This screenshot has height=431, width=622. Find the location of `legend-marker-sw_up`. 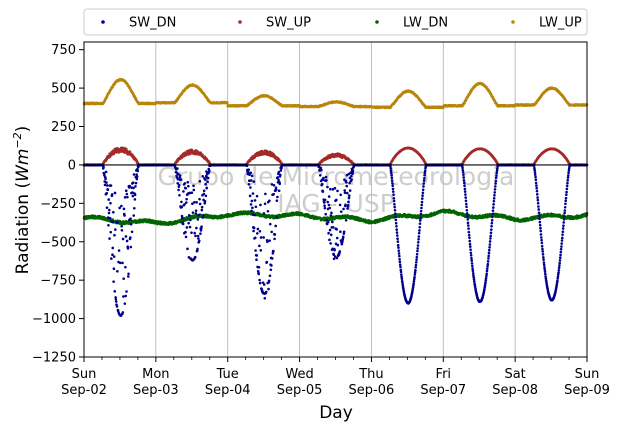

legend-marker-sw_up is located at coordinates (240, 22).